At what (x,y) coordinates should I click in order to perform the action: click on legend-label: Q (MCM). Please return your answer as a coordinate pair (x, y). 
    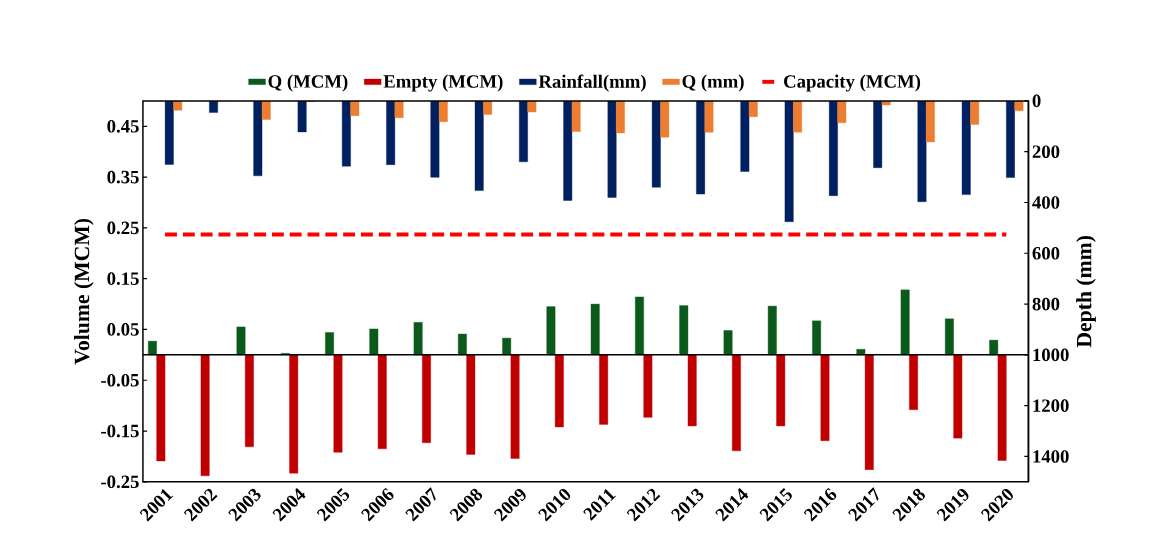
    Looking at the image, I should click on (308, 83).